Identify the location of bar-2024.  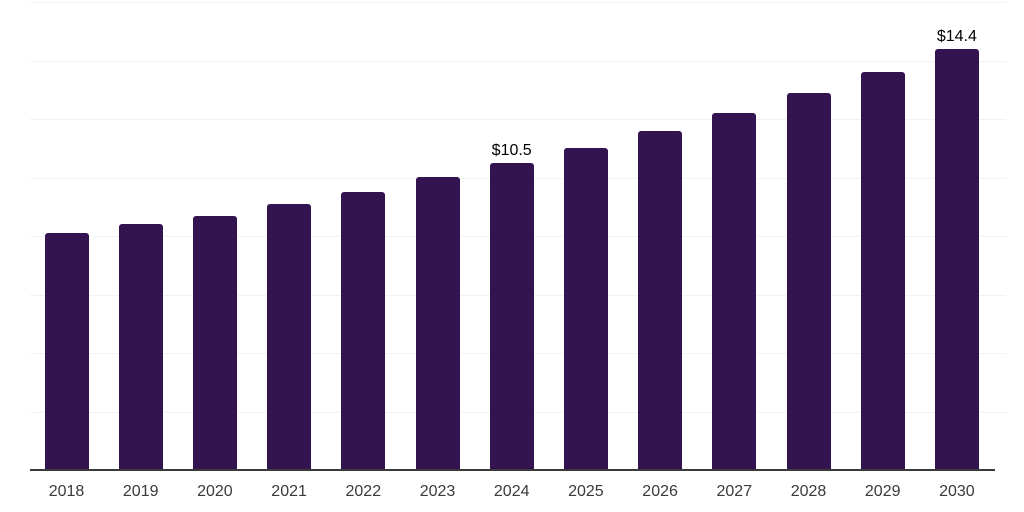
(512, 316).